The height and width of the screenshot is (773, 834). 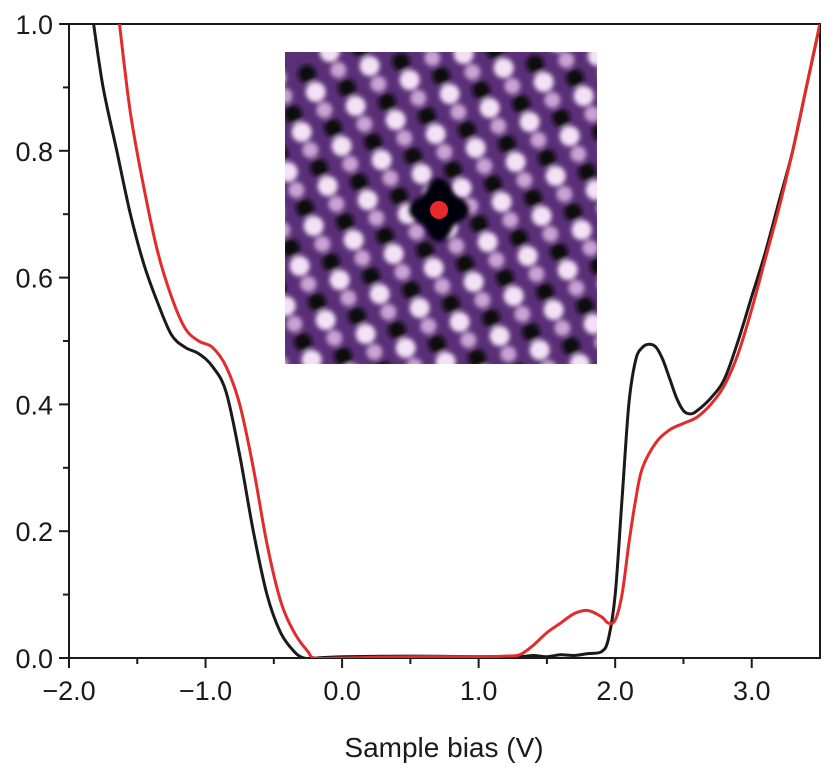 What do you see at coordinates (443, 747) in the screenshot?
I see `x-axis-label: Sample bias (V)` at bounding box center [443, 747].